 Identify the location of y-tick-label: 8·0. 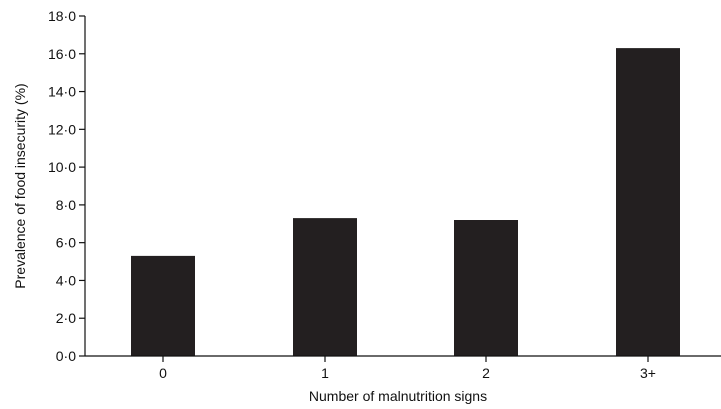
(66, 205).